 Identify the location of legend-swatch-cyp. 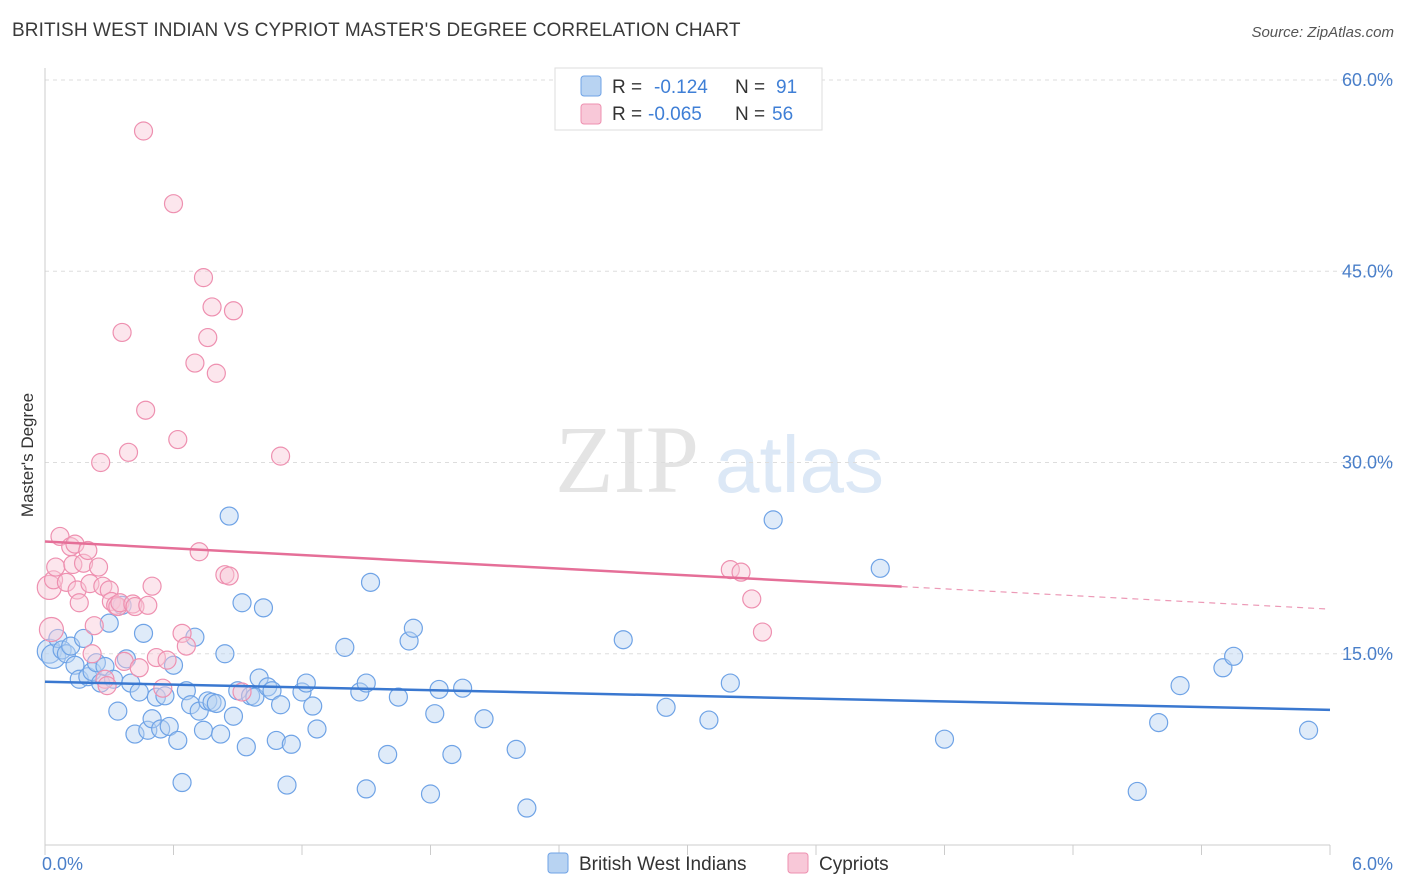
(591, 114).